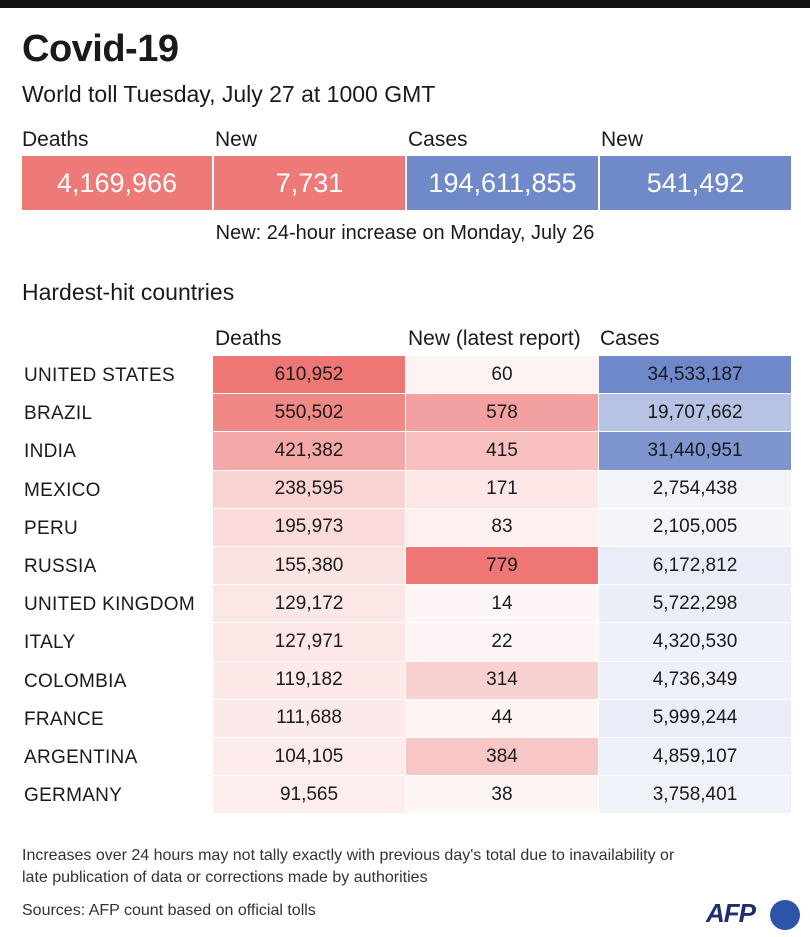  Describe the element at coordinates (309, 413) in the screenshot. I see `deaths-cell: 550,502` at that location.